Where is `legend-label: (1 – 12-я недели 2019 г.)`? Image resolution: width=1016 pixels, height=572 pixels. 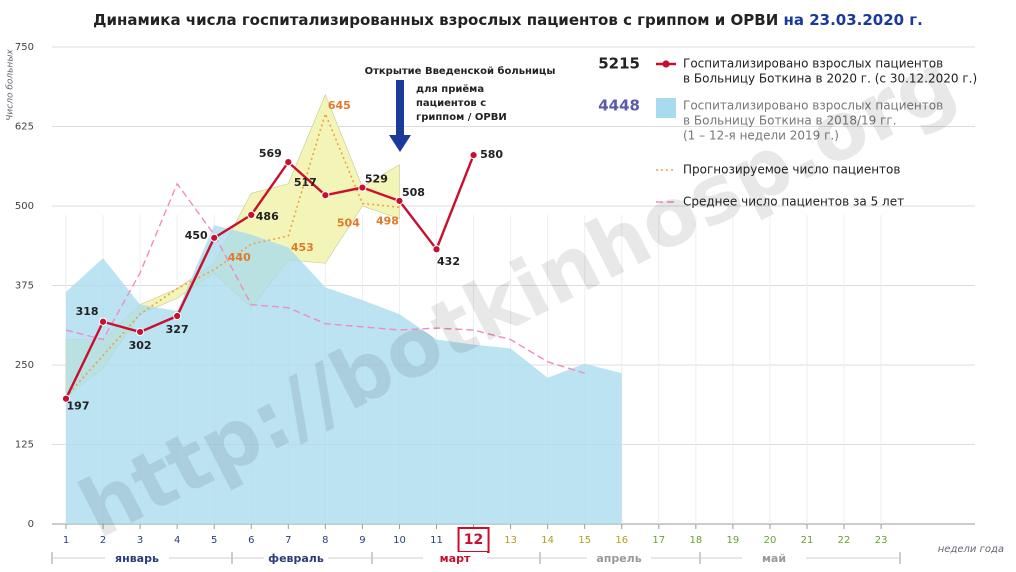 legend-label: (1 – 12-я недели 2019 г.) is located at coordinates (761, 136).